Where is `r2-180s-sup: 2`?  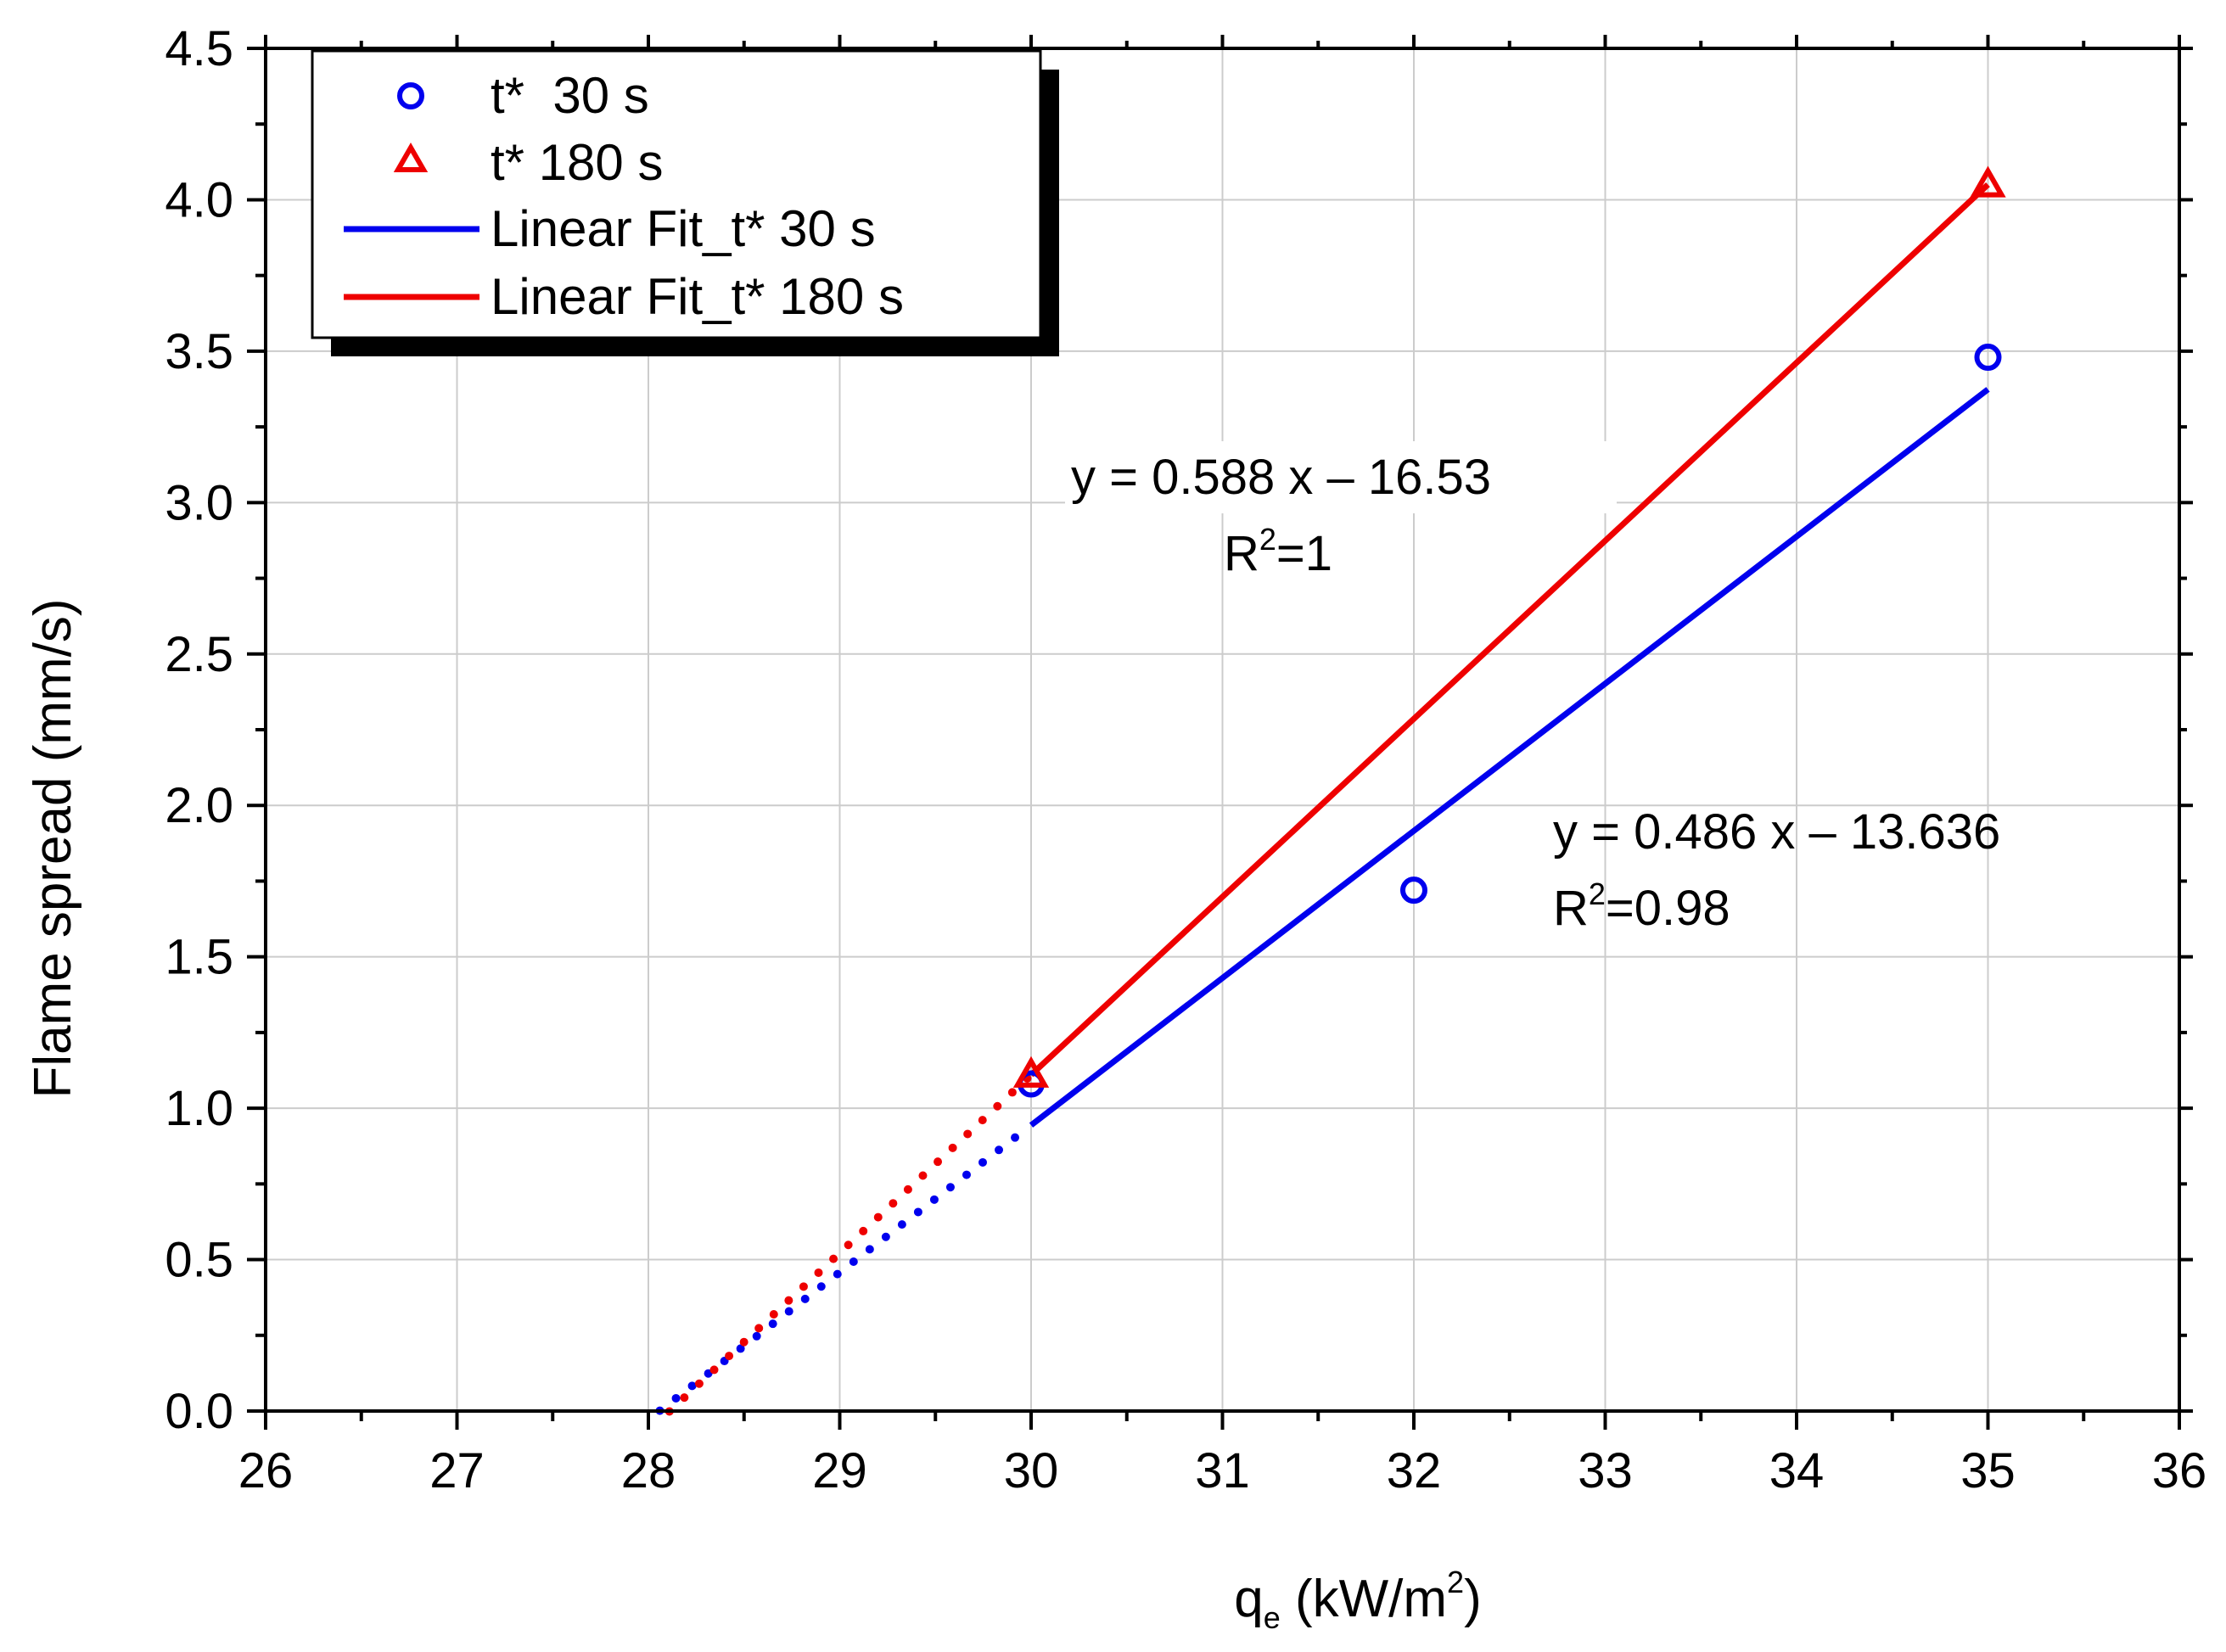 r2-180s-sup: 2 is located at coordinates (1267, 540).